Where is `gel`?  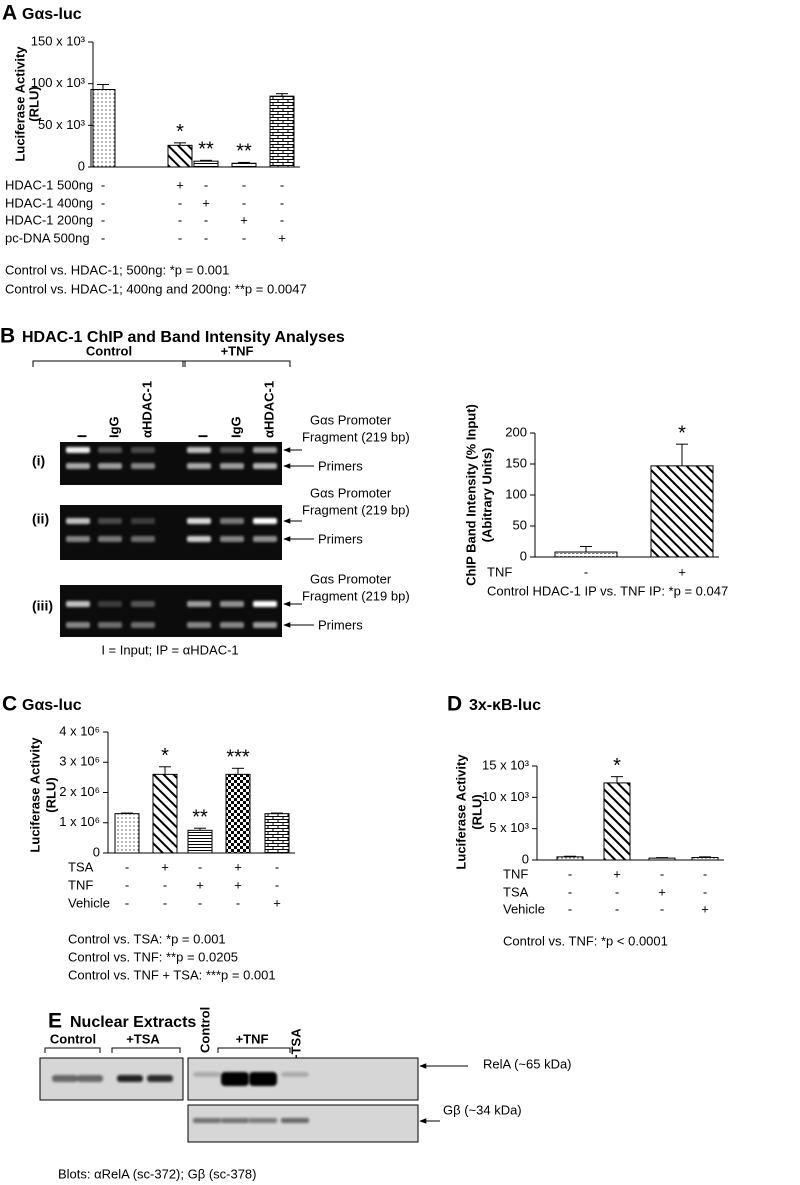
gel is located at coordinates (171, 611).